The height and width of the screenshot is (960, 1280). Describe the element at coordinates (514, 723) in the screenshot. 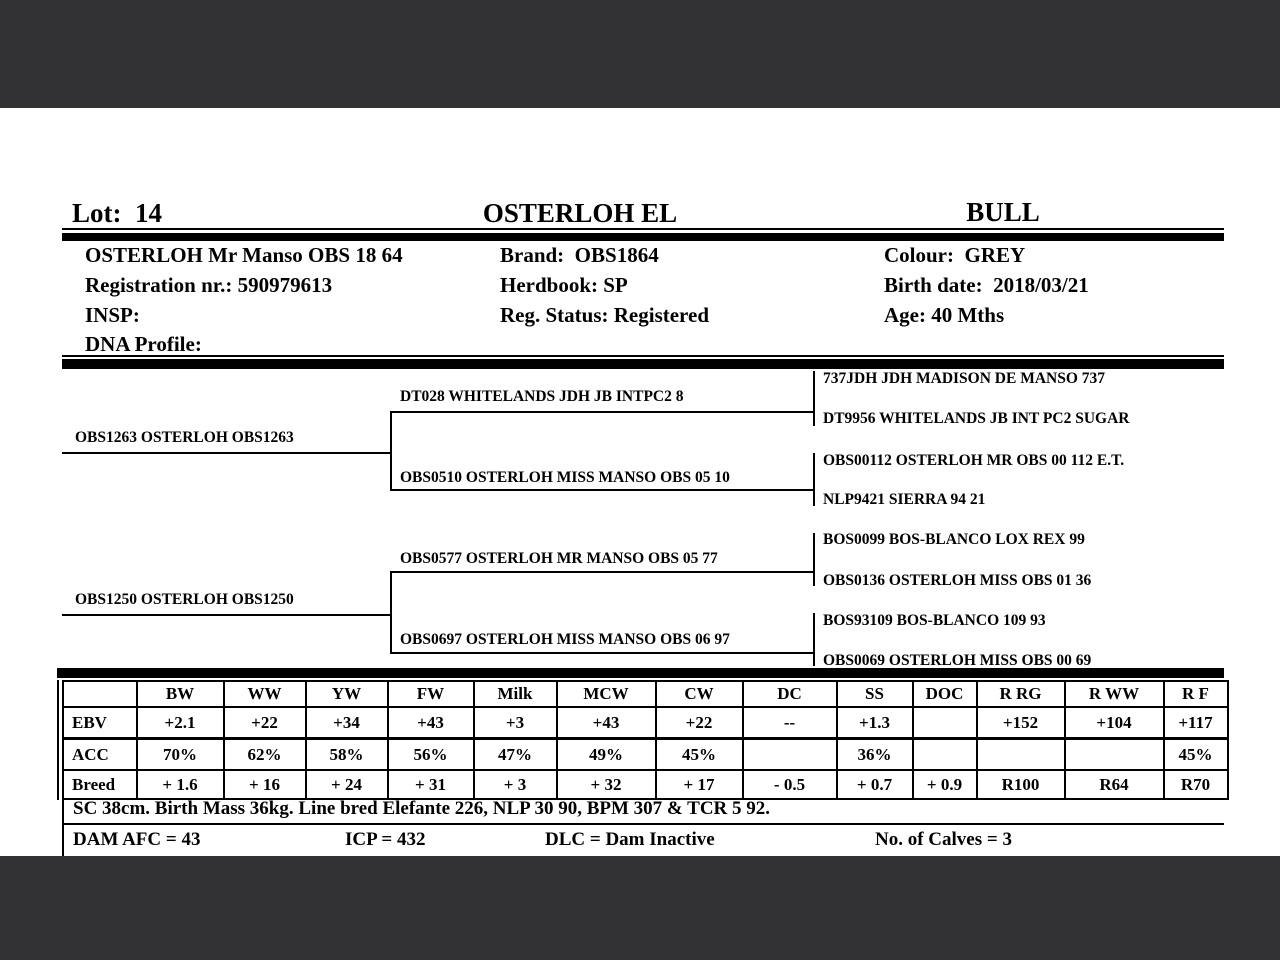

I see `ebv-milk: +3` at that location.